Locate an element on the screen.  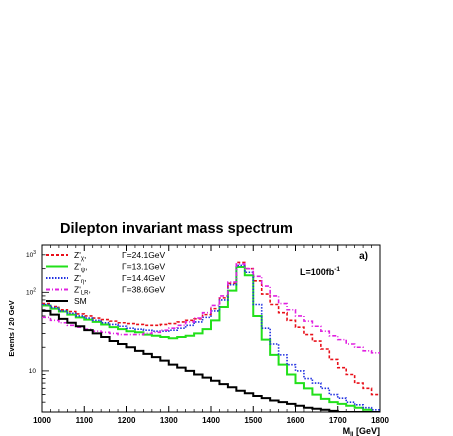
y-tick-label-exponent: 2 is located at coordinates (34, 290).